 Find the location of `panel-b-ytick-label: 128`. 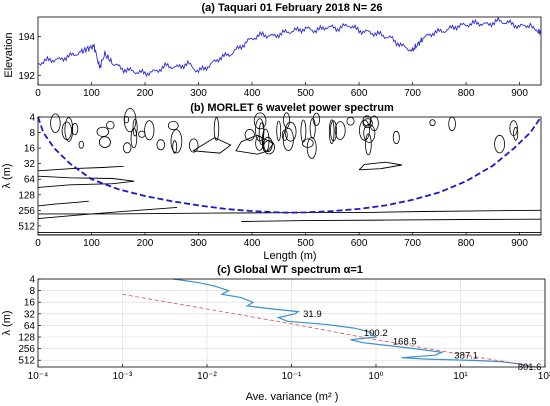

panel-b-ytick-label: 128 is located at coordinates (26, 195).